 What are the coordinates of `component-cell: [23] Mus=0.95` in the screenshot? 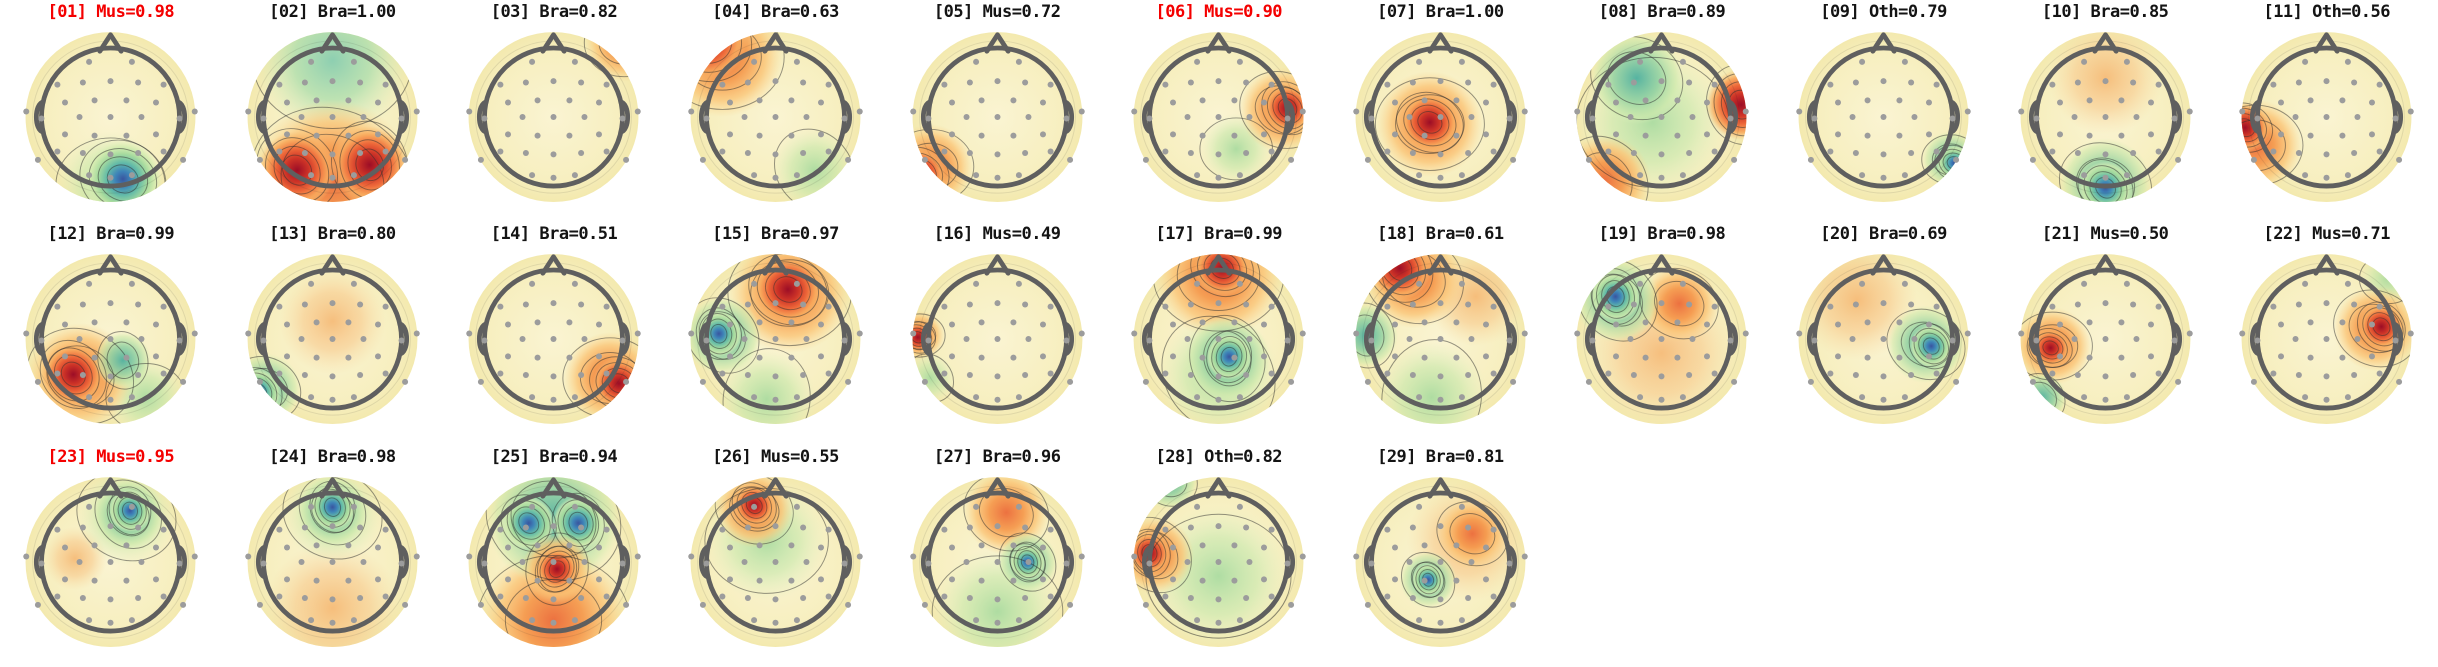 It's located at (111, 556).